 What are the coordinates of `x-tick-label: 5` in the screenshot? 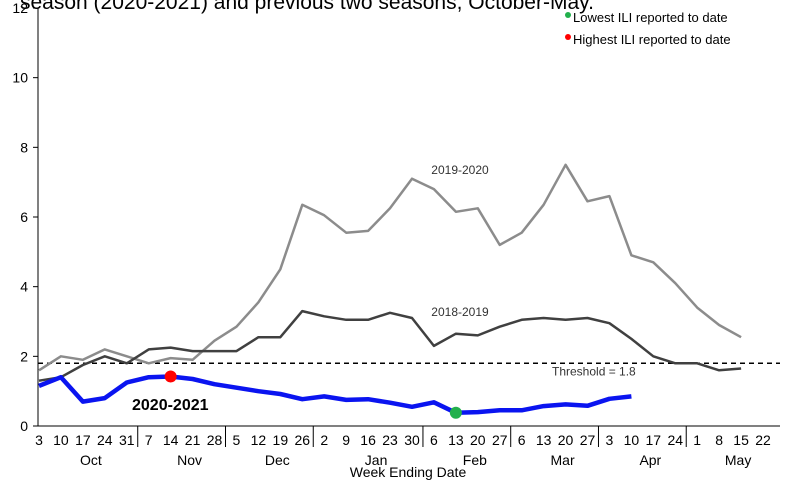 It's located at (237, 440).